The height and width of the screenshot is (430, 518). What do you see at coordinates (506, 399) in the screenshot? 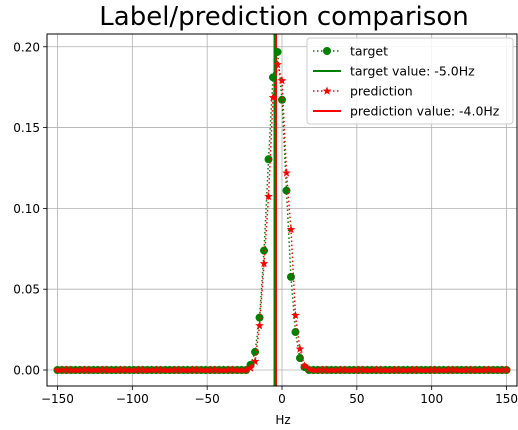
I see `x-tick-label: 150` at bounding box center [506, 399].